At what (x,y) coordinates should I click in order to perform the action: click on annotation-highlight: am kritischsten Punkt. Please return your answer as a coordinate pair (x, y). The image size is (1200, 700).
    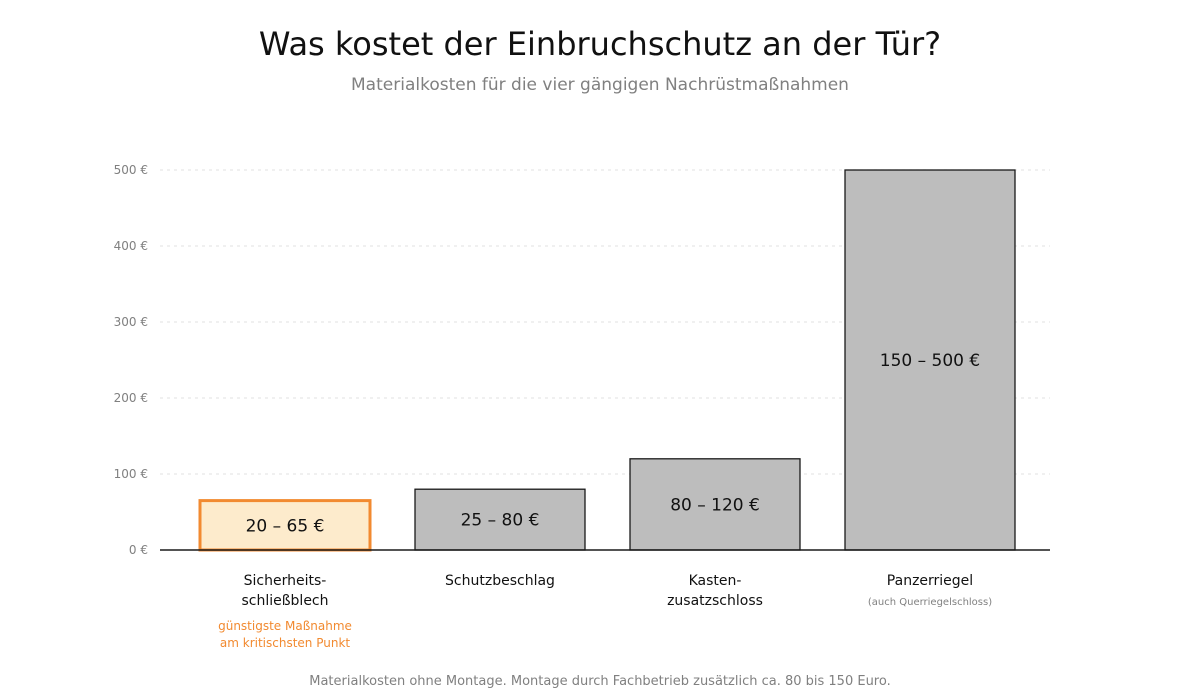
    Looking at the image, I should click on (285, 643).